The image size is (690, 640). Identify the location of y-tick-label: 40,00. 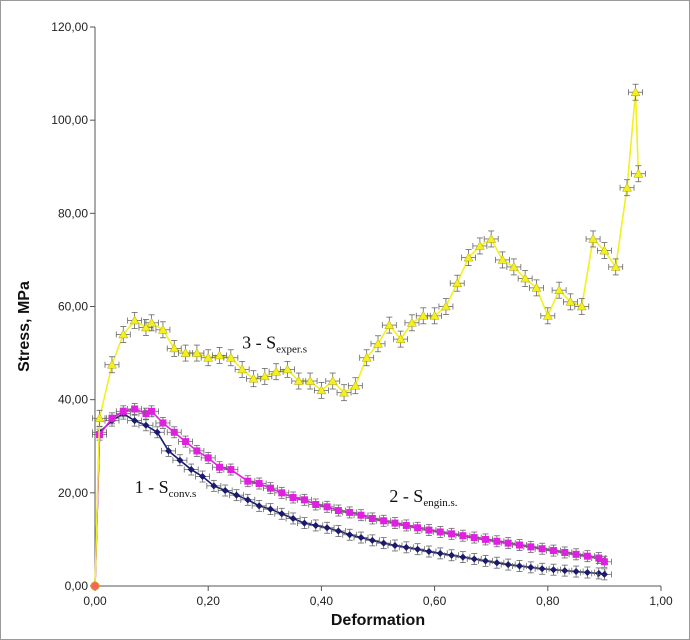
(73, 400).